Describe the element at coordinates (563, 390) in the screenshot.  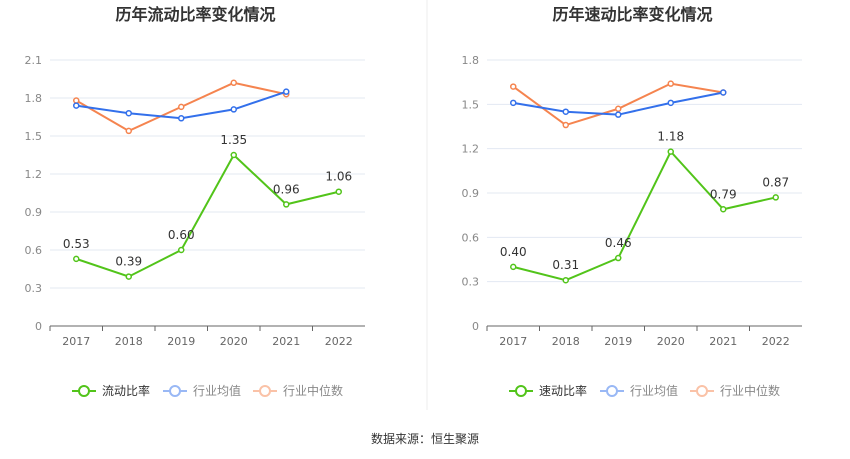
I see `legend-label: 速动比率` at that location.